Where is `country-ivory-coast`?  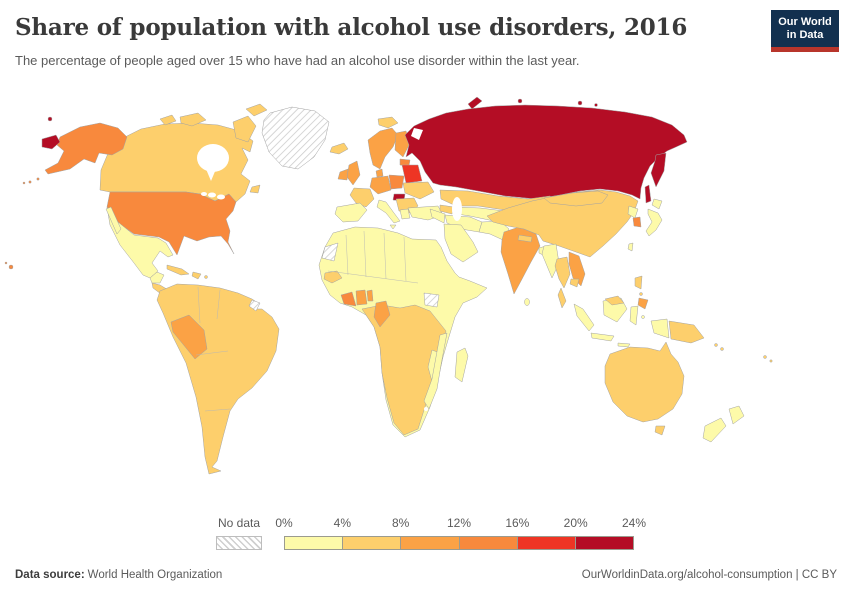
country-ivory-coast is located at coordinates (348, 299).